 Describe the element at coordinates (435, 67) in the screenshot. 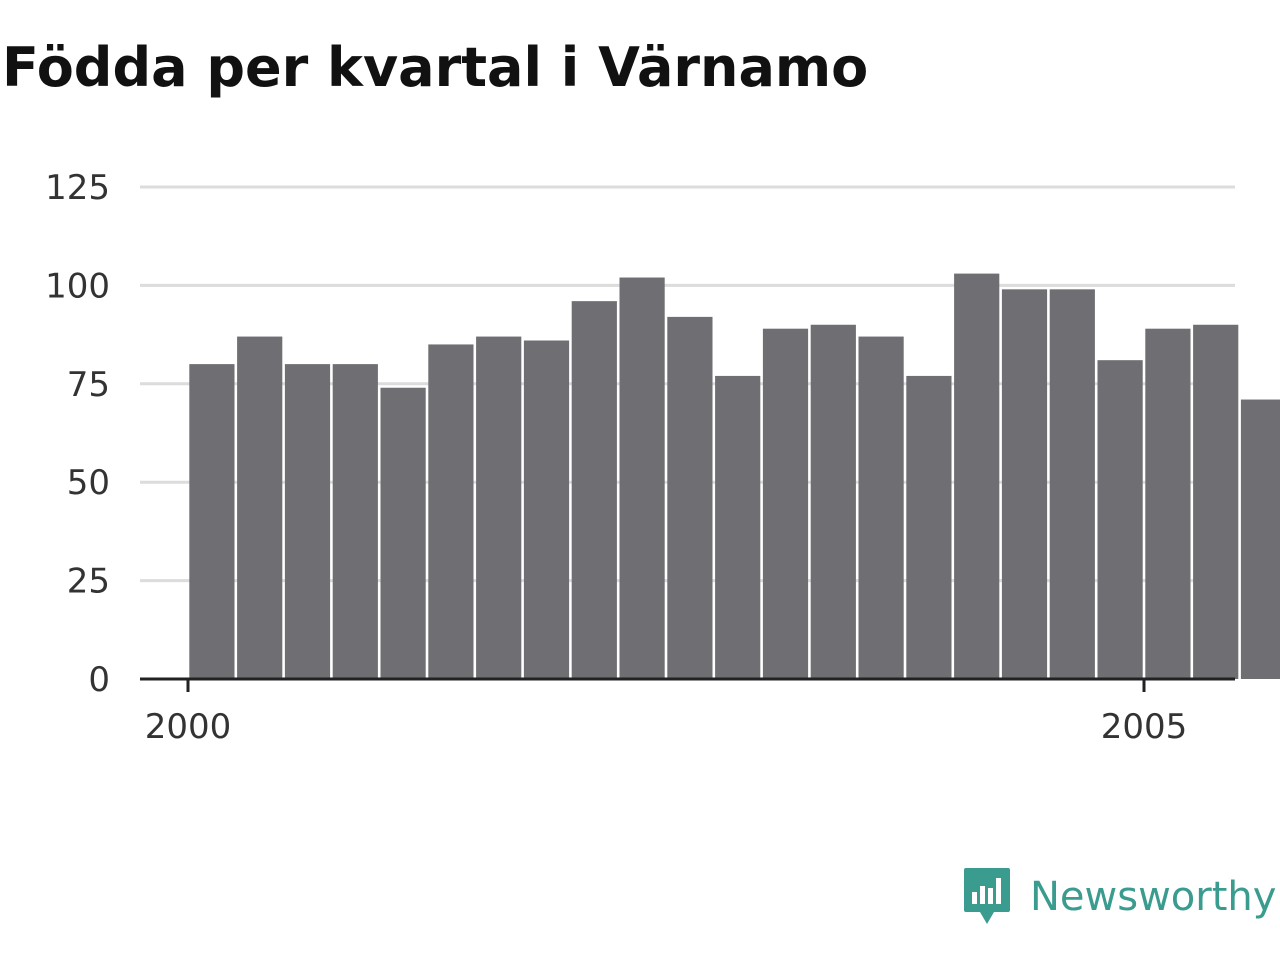

I see `chart-title: Födda per kvartal i Värnamo` at that location.